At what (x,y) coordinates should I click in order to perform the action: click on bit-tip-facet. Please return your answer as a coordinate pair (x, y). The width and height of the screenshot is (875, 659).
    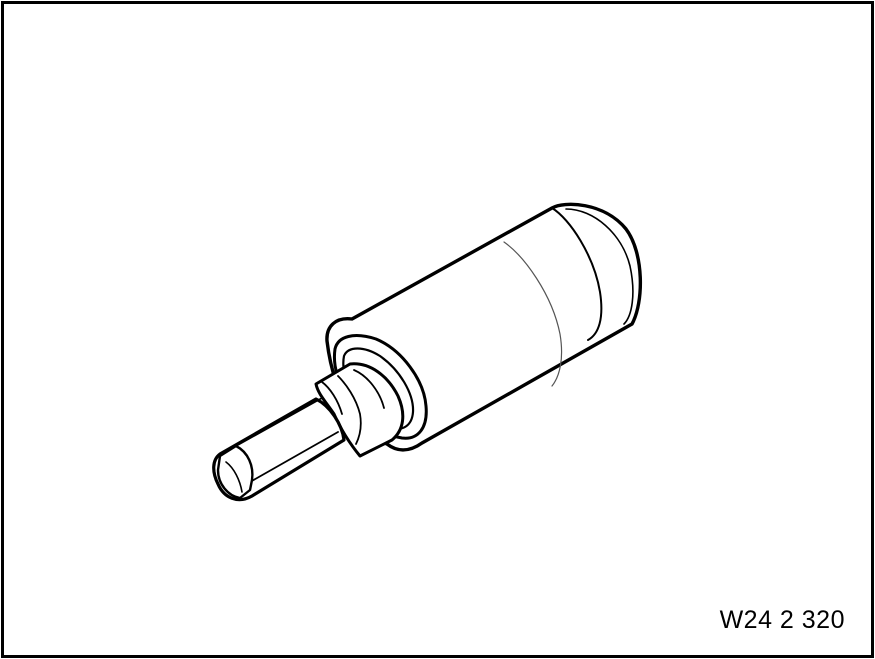
    Looking at the image, I should click on (234, 477).